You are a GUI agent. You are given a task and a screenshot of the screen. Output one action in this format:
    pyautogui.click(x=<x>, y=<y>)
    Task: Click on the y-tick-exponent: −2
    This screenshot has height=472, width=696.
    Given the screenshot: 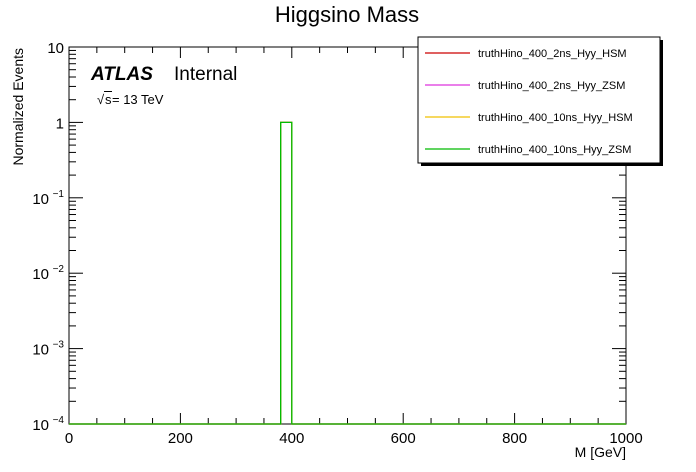 What is the action you would take?
    pyautogui.click(x=59, y=269)
    